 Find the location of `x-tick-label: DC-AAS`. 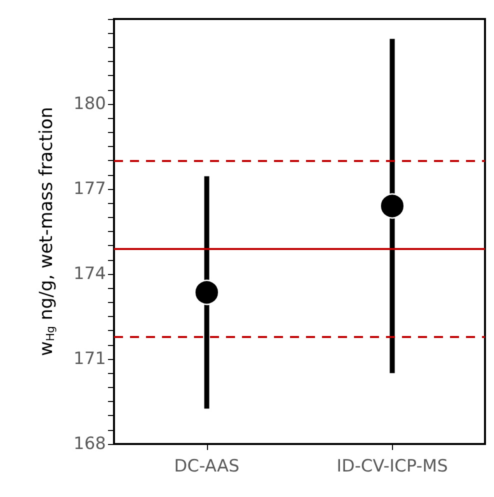

x-tick-label: DC-AAS is located at coordinates (207, 466).